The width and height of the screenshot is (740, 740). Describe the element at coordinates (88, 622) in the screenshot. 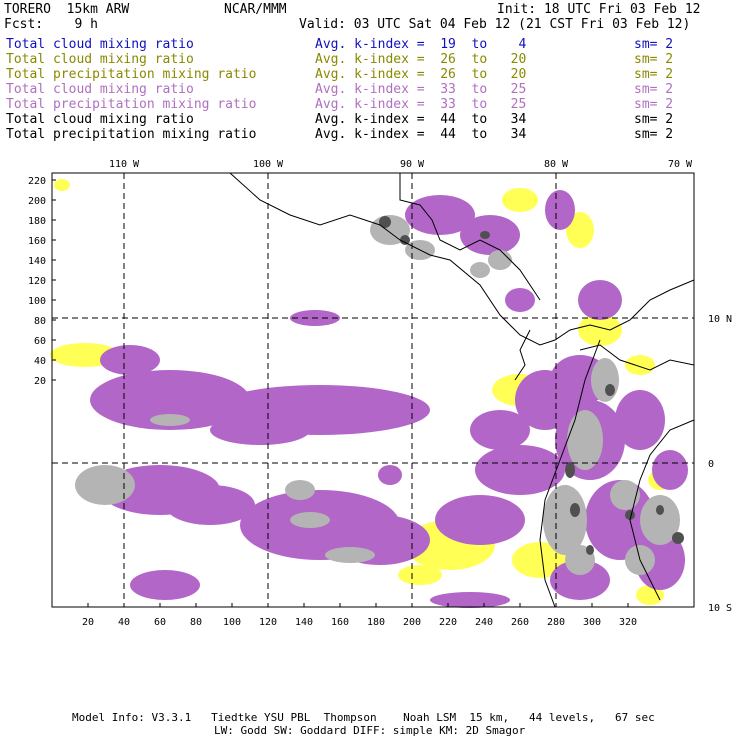

I see `x-tick-label: 20` at that location.